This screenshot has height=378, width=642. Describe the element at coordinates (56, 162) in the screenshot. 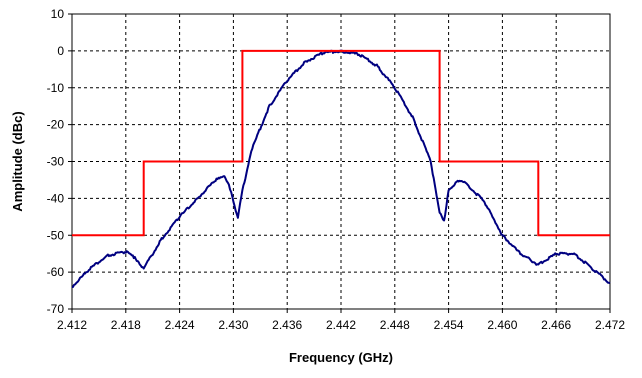

I see `y-tick-label: -30` at that location.